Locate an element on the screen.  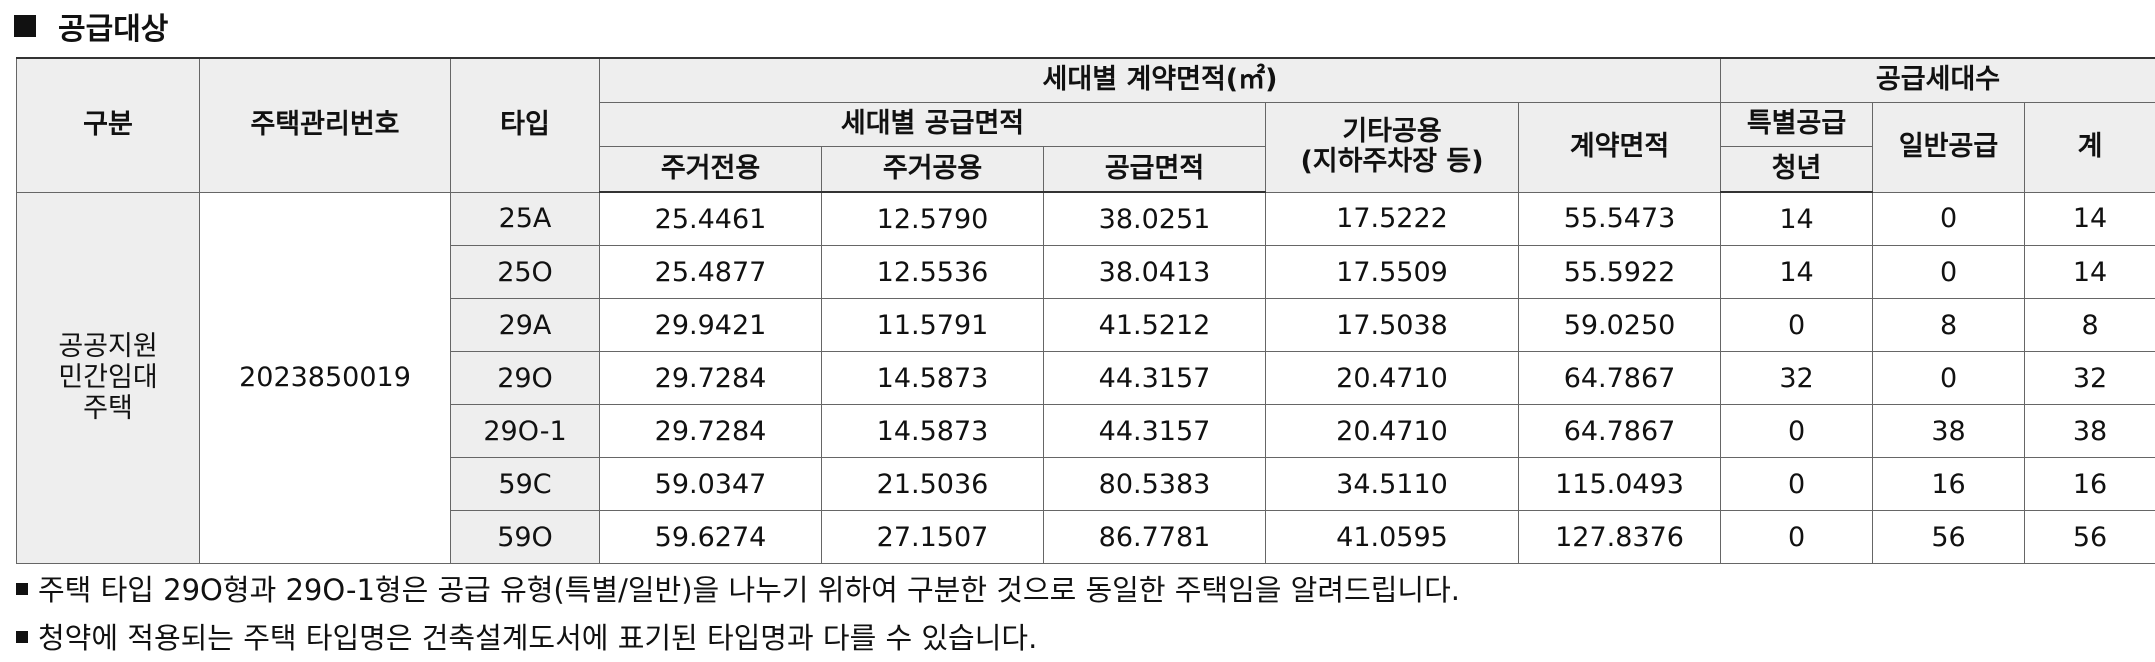
general-cell: 8 is located at coordinates (1949, 325).